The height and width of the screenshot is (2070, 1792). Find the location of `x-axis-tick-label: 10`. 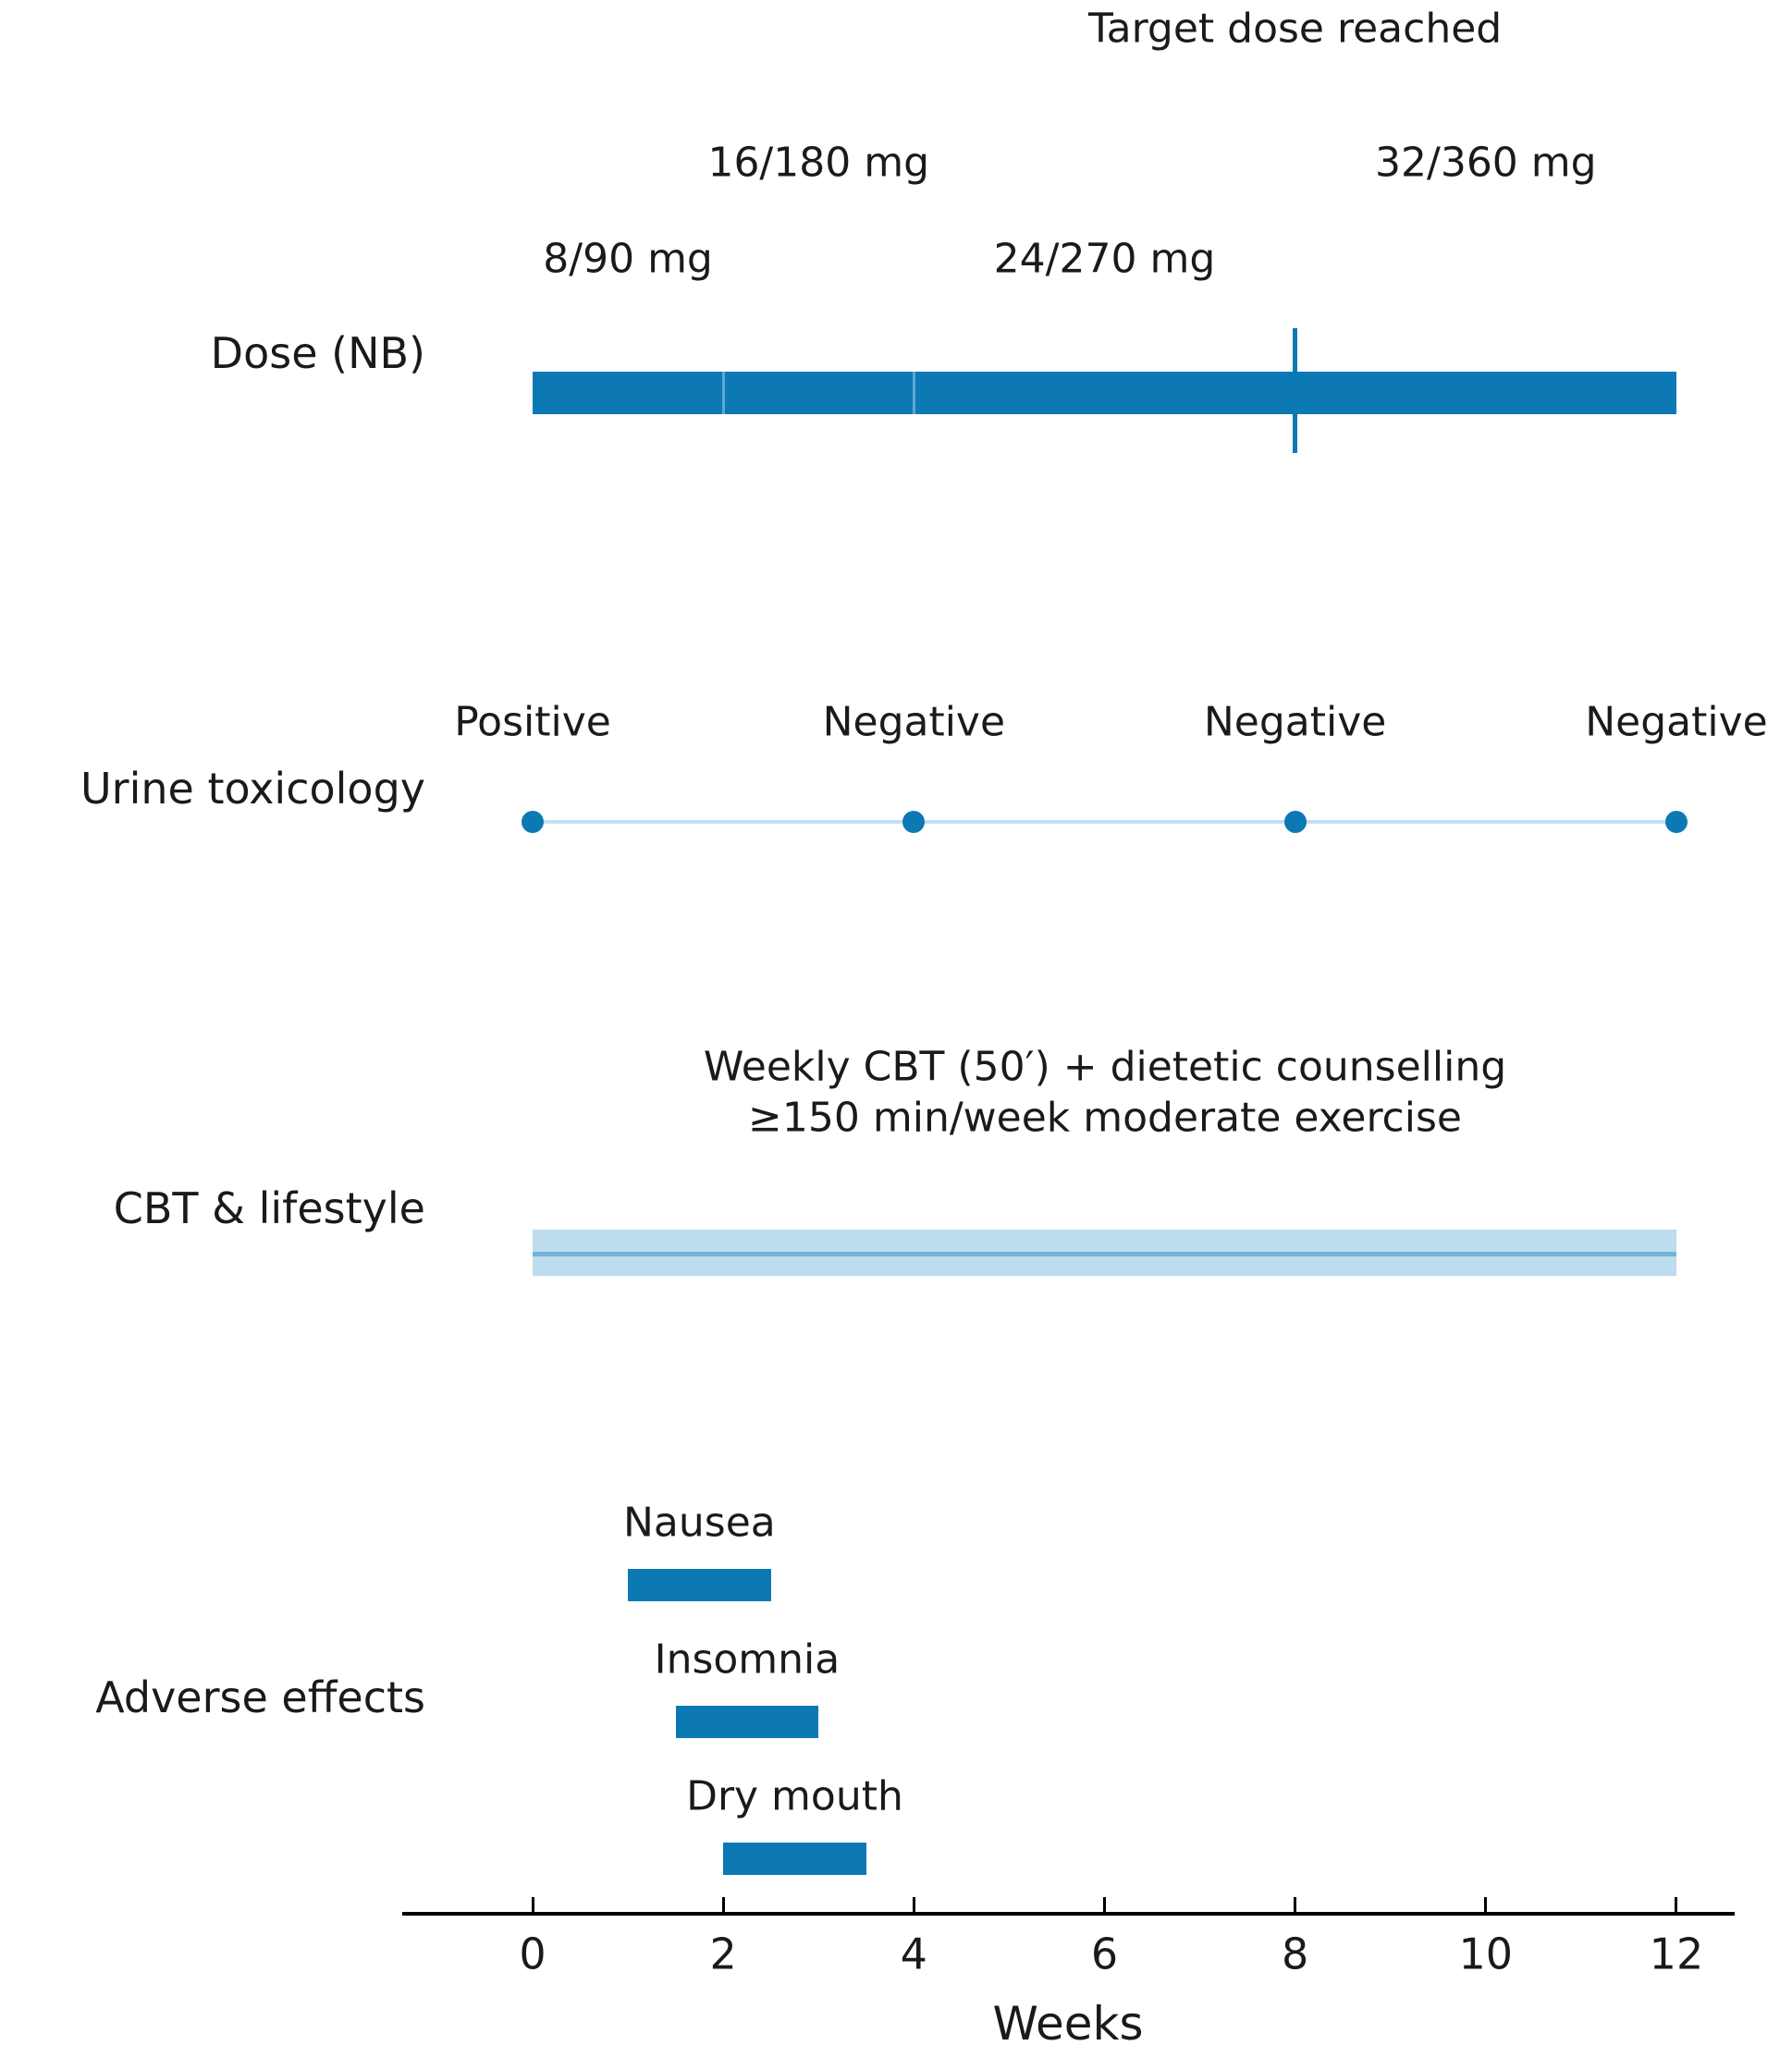

x-axis-tick-label: 10 is located at coordinates (1486, 1954).